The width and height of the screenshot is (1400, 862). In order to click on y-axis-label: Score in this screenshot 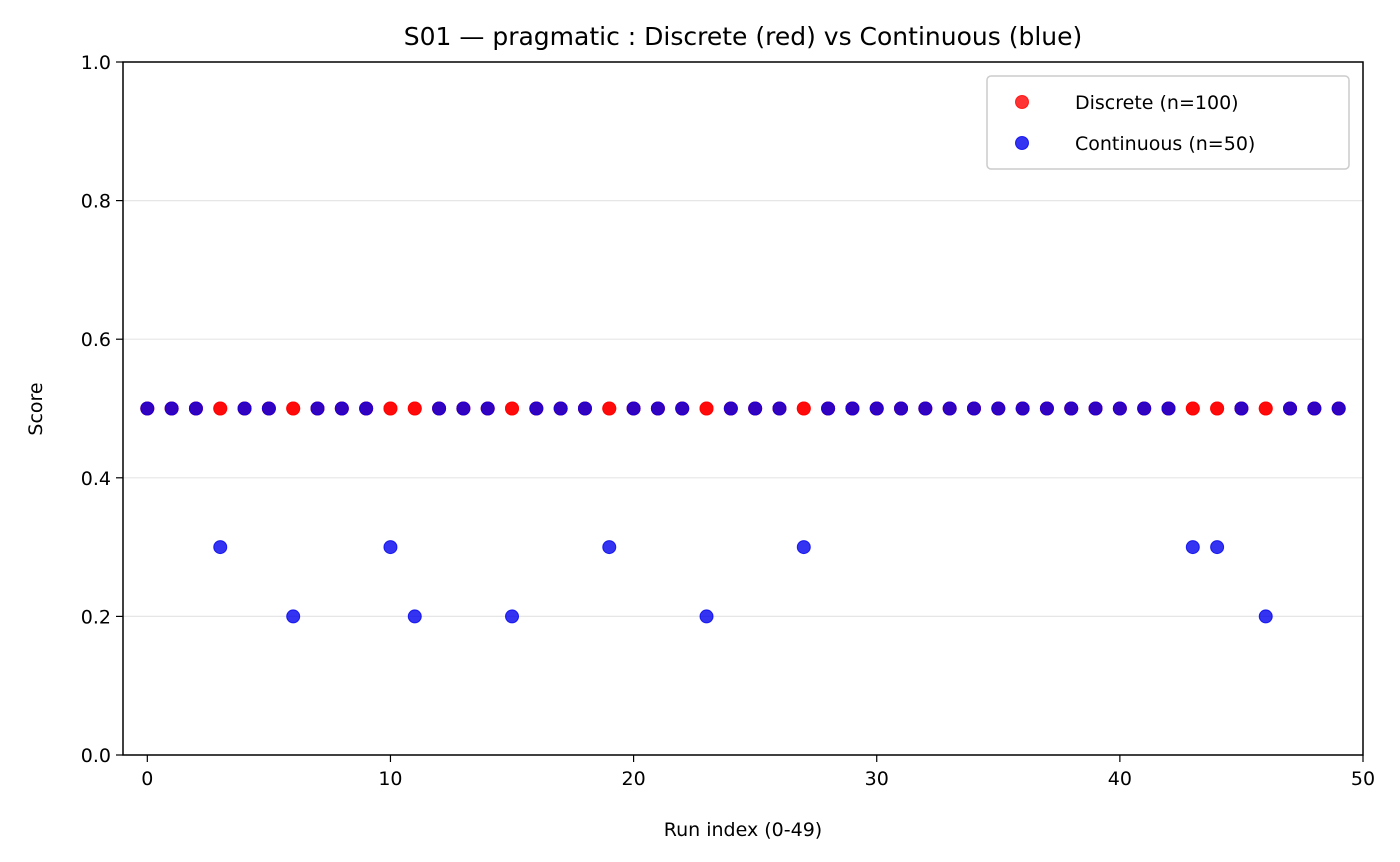, I will do `click(36, 408)`.